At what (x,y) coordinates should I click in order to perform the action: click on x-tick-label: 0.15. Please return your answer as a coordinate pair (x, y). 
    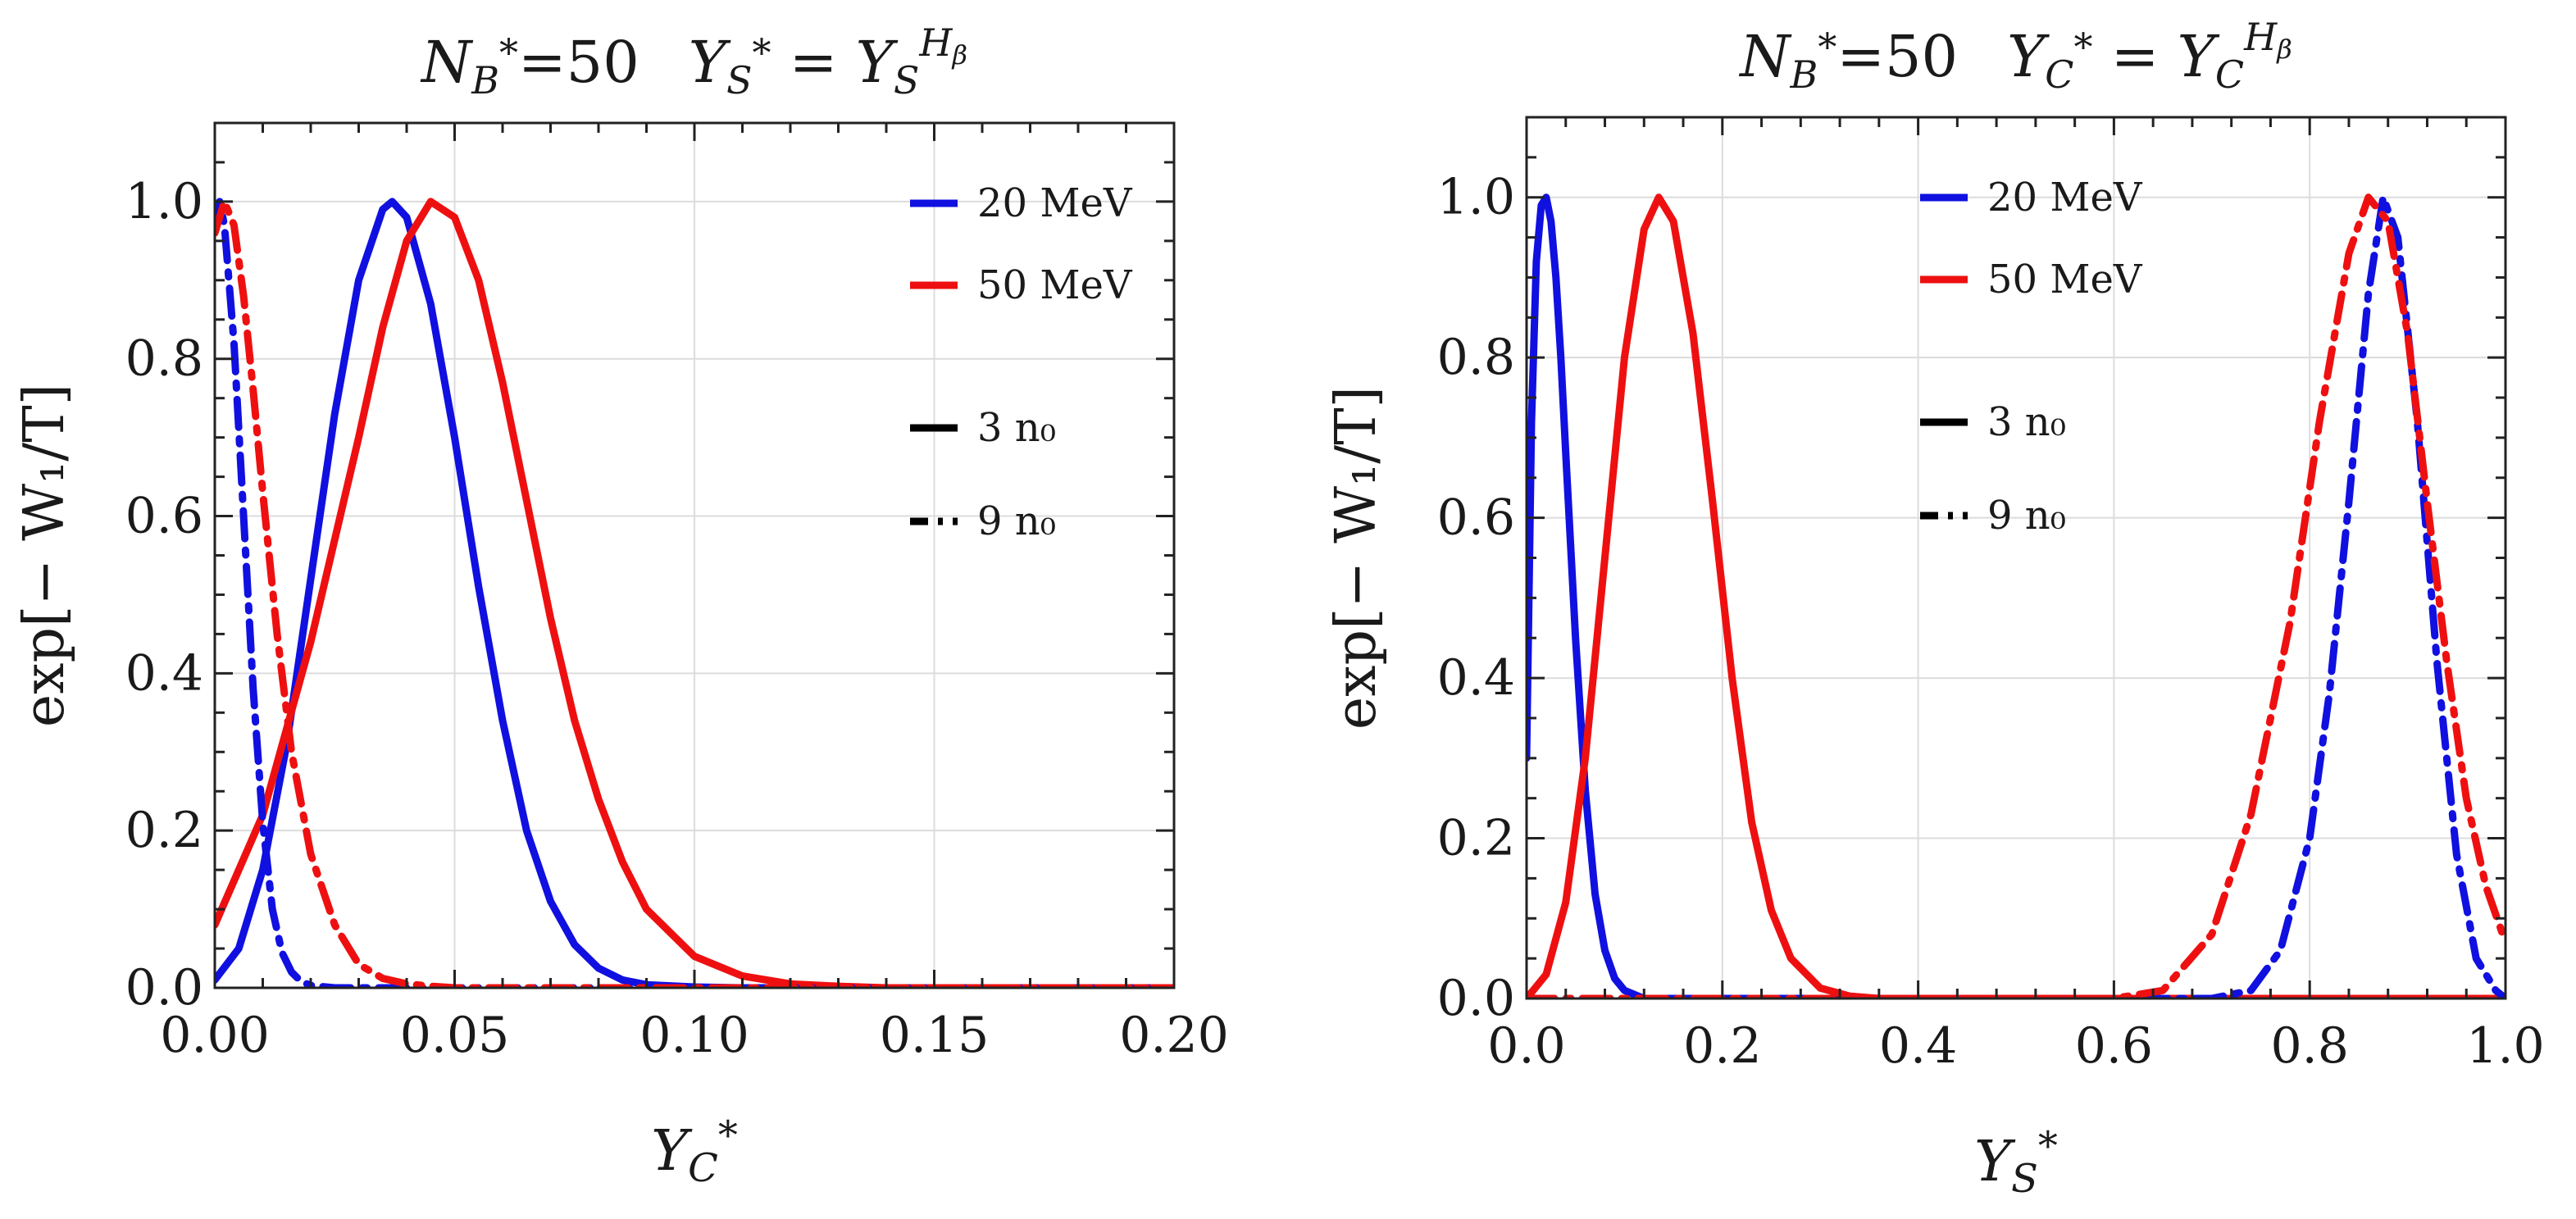
    Looking at the image, I should click on (935, 1035).